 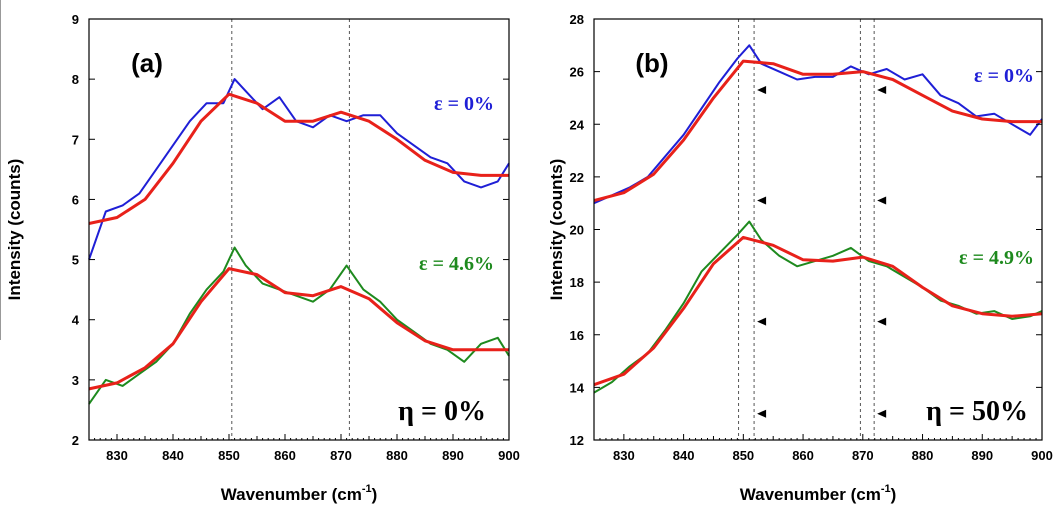 I want to click on y-tick-label: 2, so click(x=75, y=440).